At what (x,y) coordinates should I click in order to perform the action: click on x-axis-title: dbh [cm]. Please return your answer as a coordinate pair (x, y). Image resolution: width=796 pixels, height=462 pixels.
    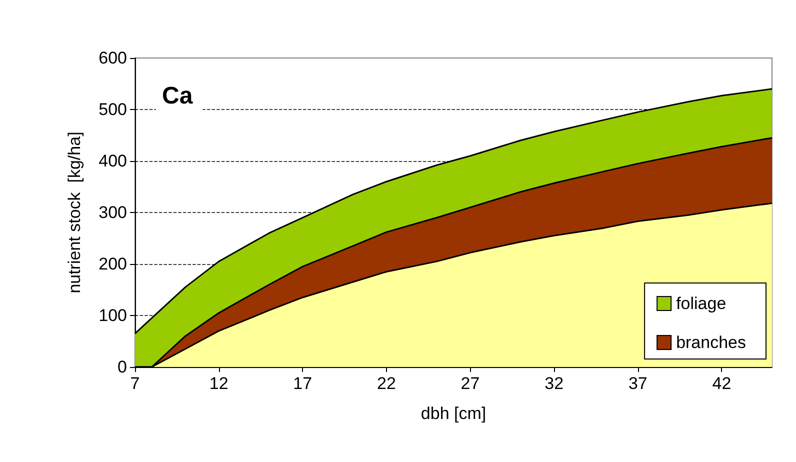
    Looking at the image, I should click on (453, 413).